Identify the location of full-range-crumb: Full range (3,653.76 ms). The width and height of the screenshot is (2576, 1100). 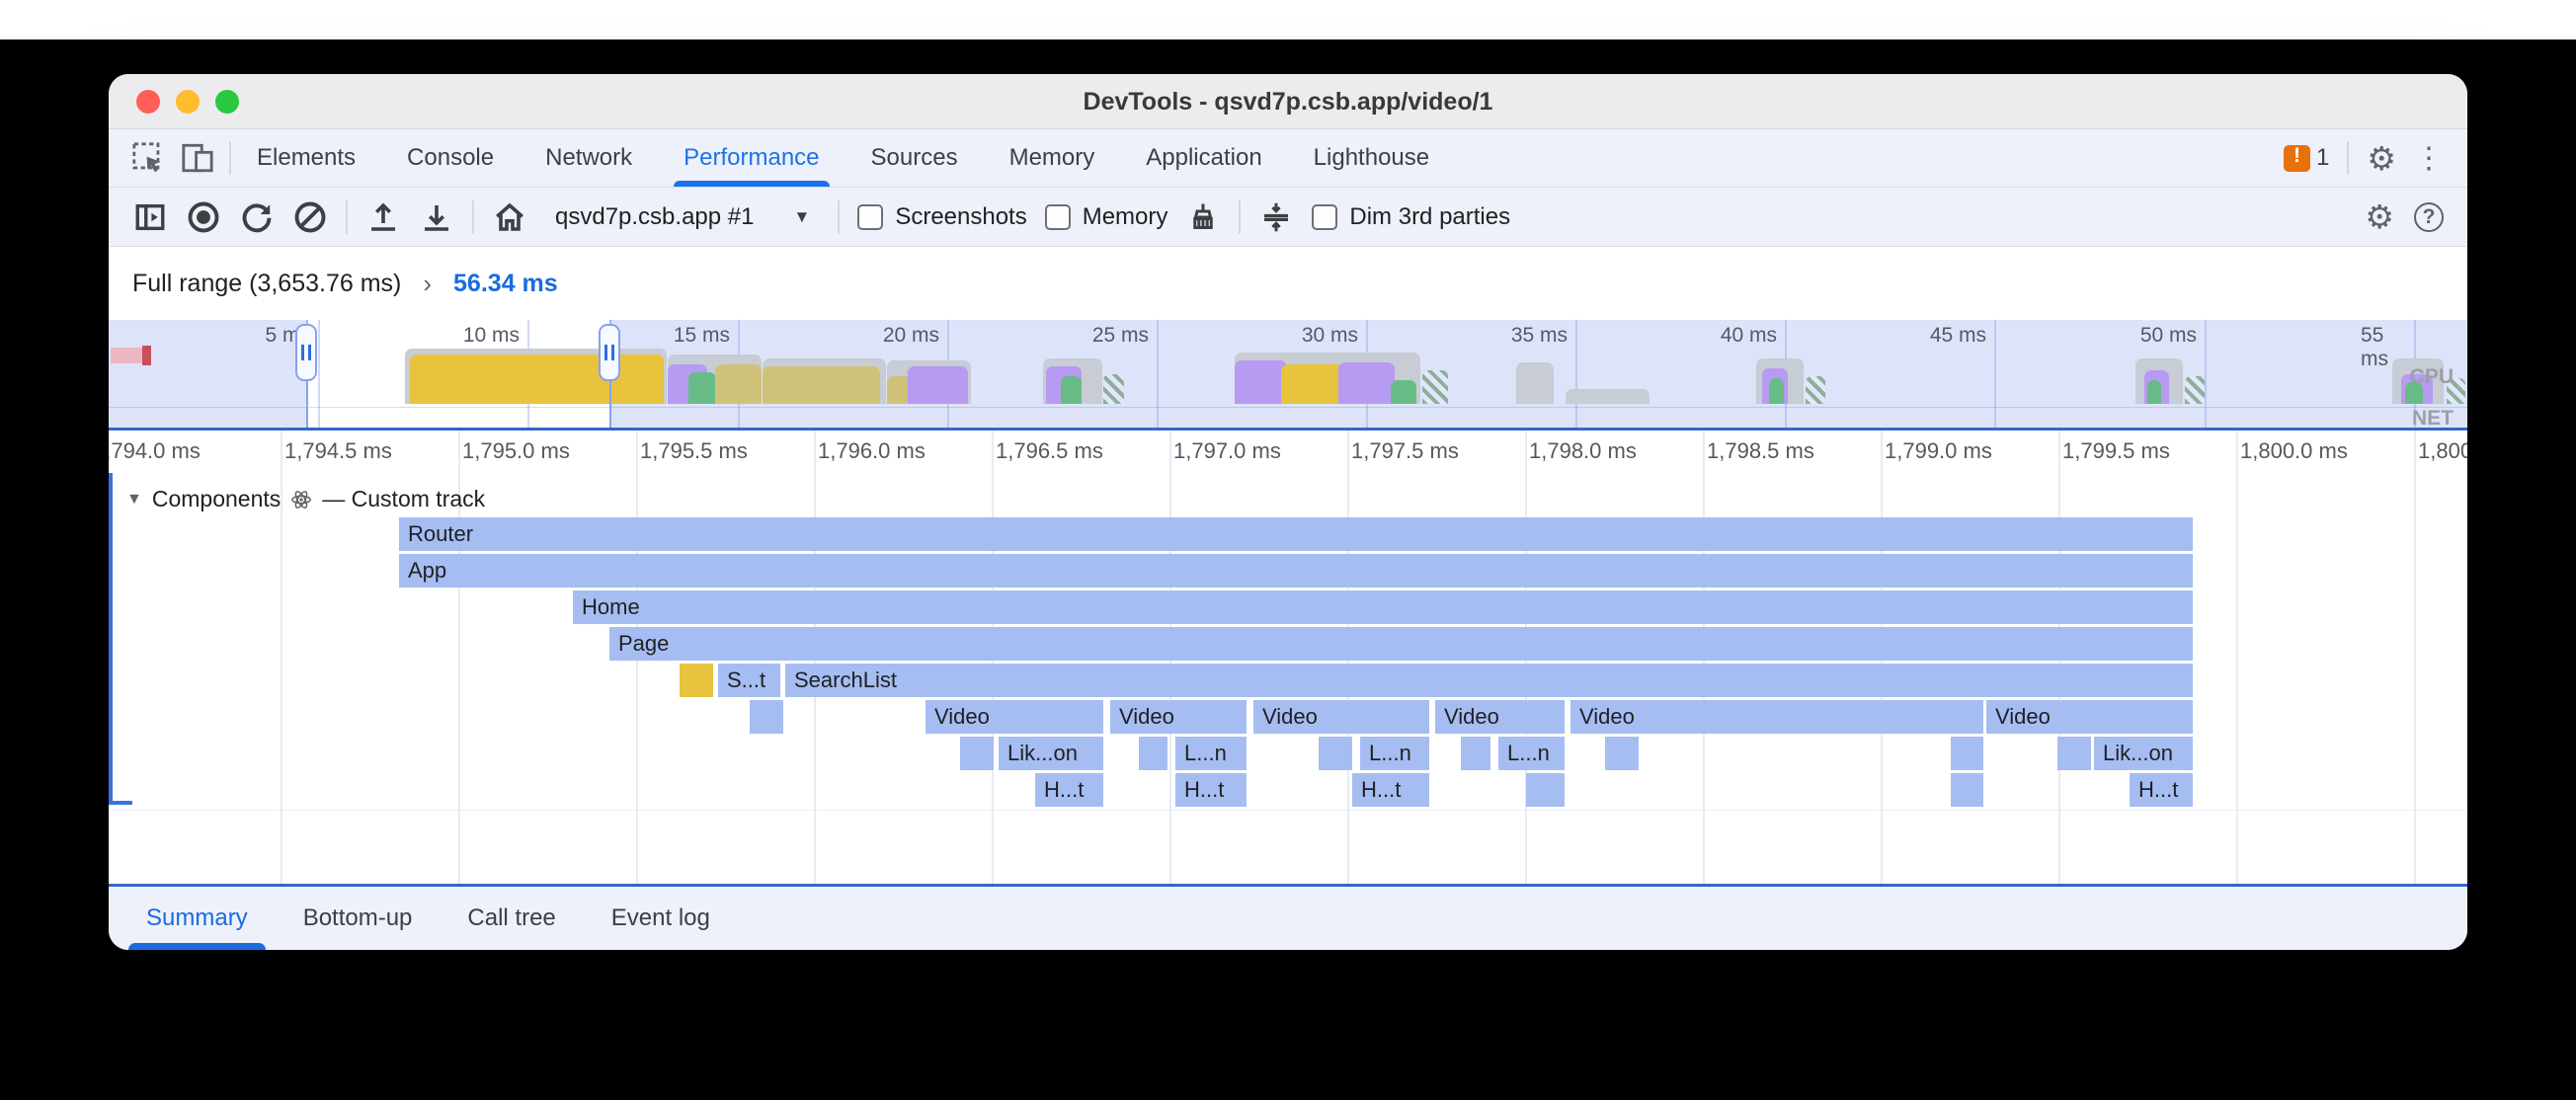
(267, 283).